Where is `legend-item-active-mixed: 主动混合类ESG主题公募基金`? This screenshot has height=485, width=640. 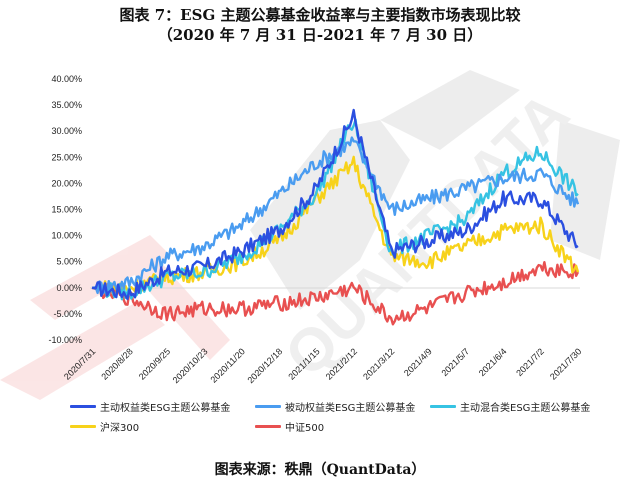 legend-item-active-mixed: 主动混合类ESG主题公募基金 is located at coordinates (510, 406).